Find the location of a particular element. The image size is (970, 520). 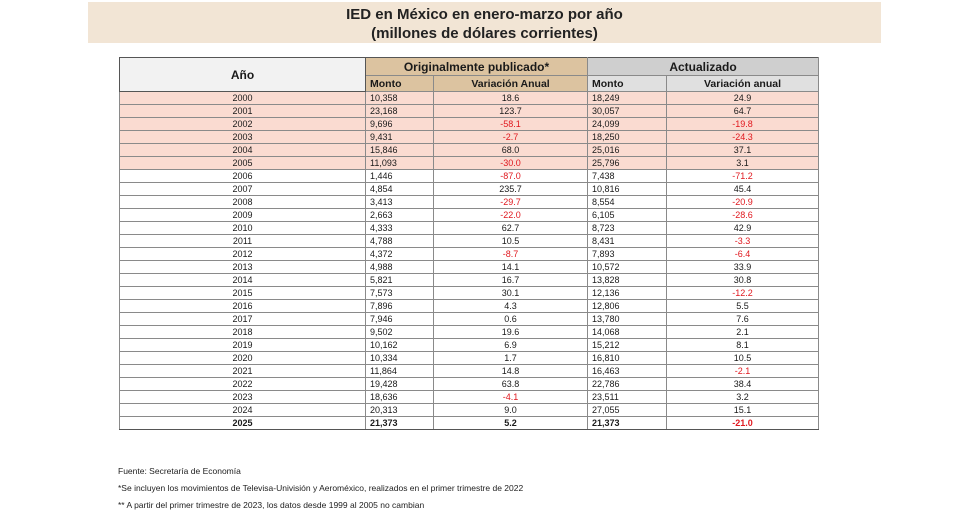

year-cell: 2009 is located at coordinates (242, 215).